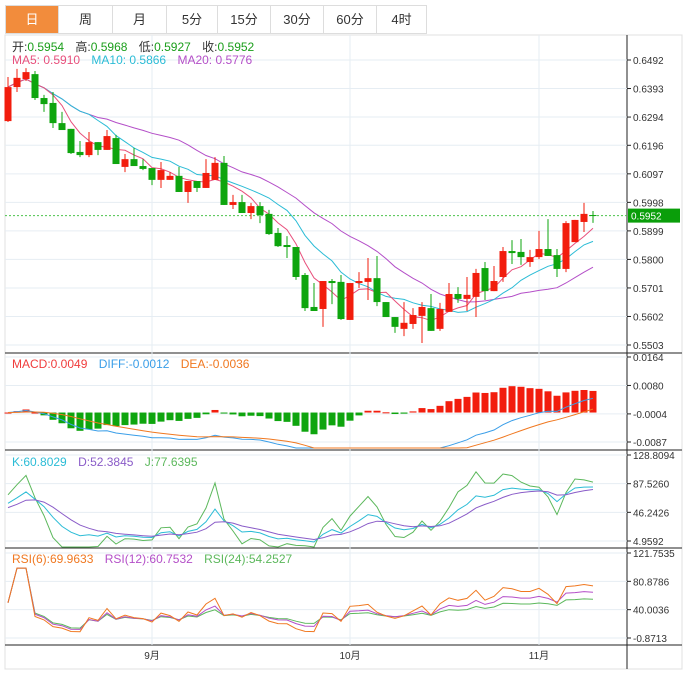 The image size is (689, 676). I want to click on tab-4hour: 4时, so click(402, 19).